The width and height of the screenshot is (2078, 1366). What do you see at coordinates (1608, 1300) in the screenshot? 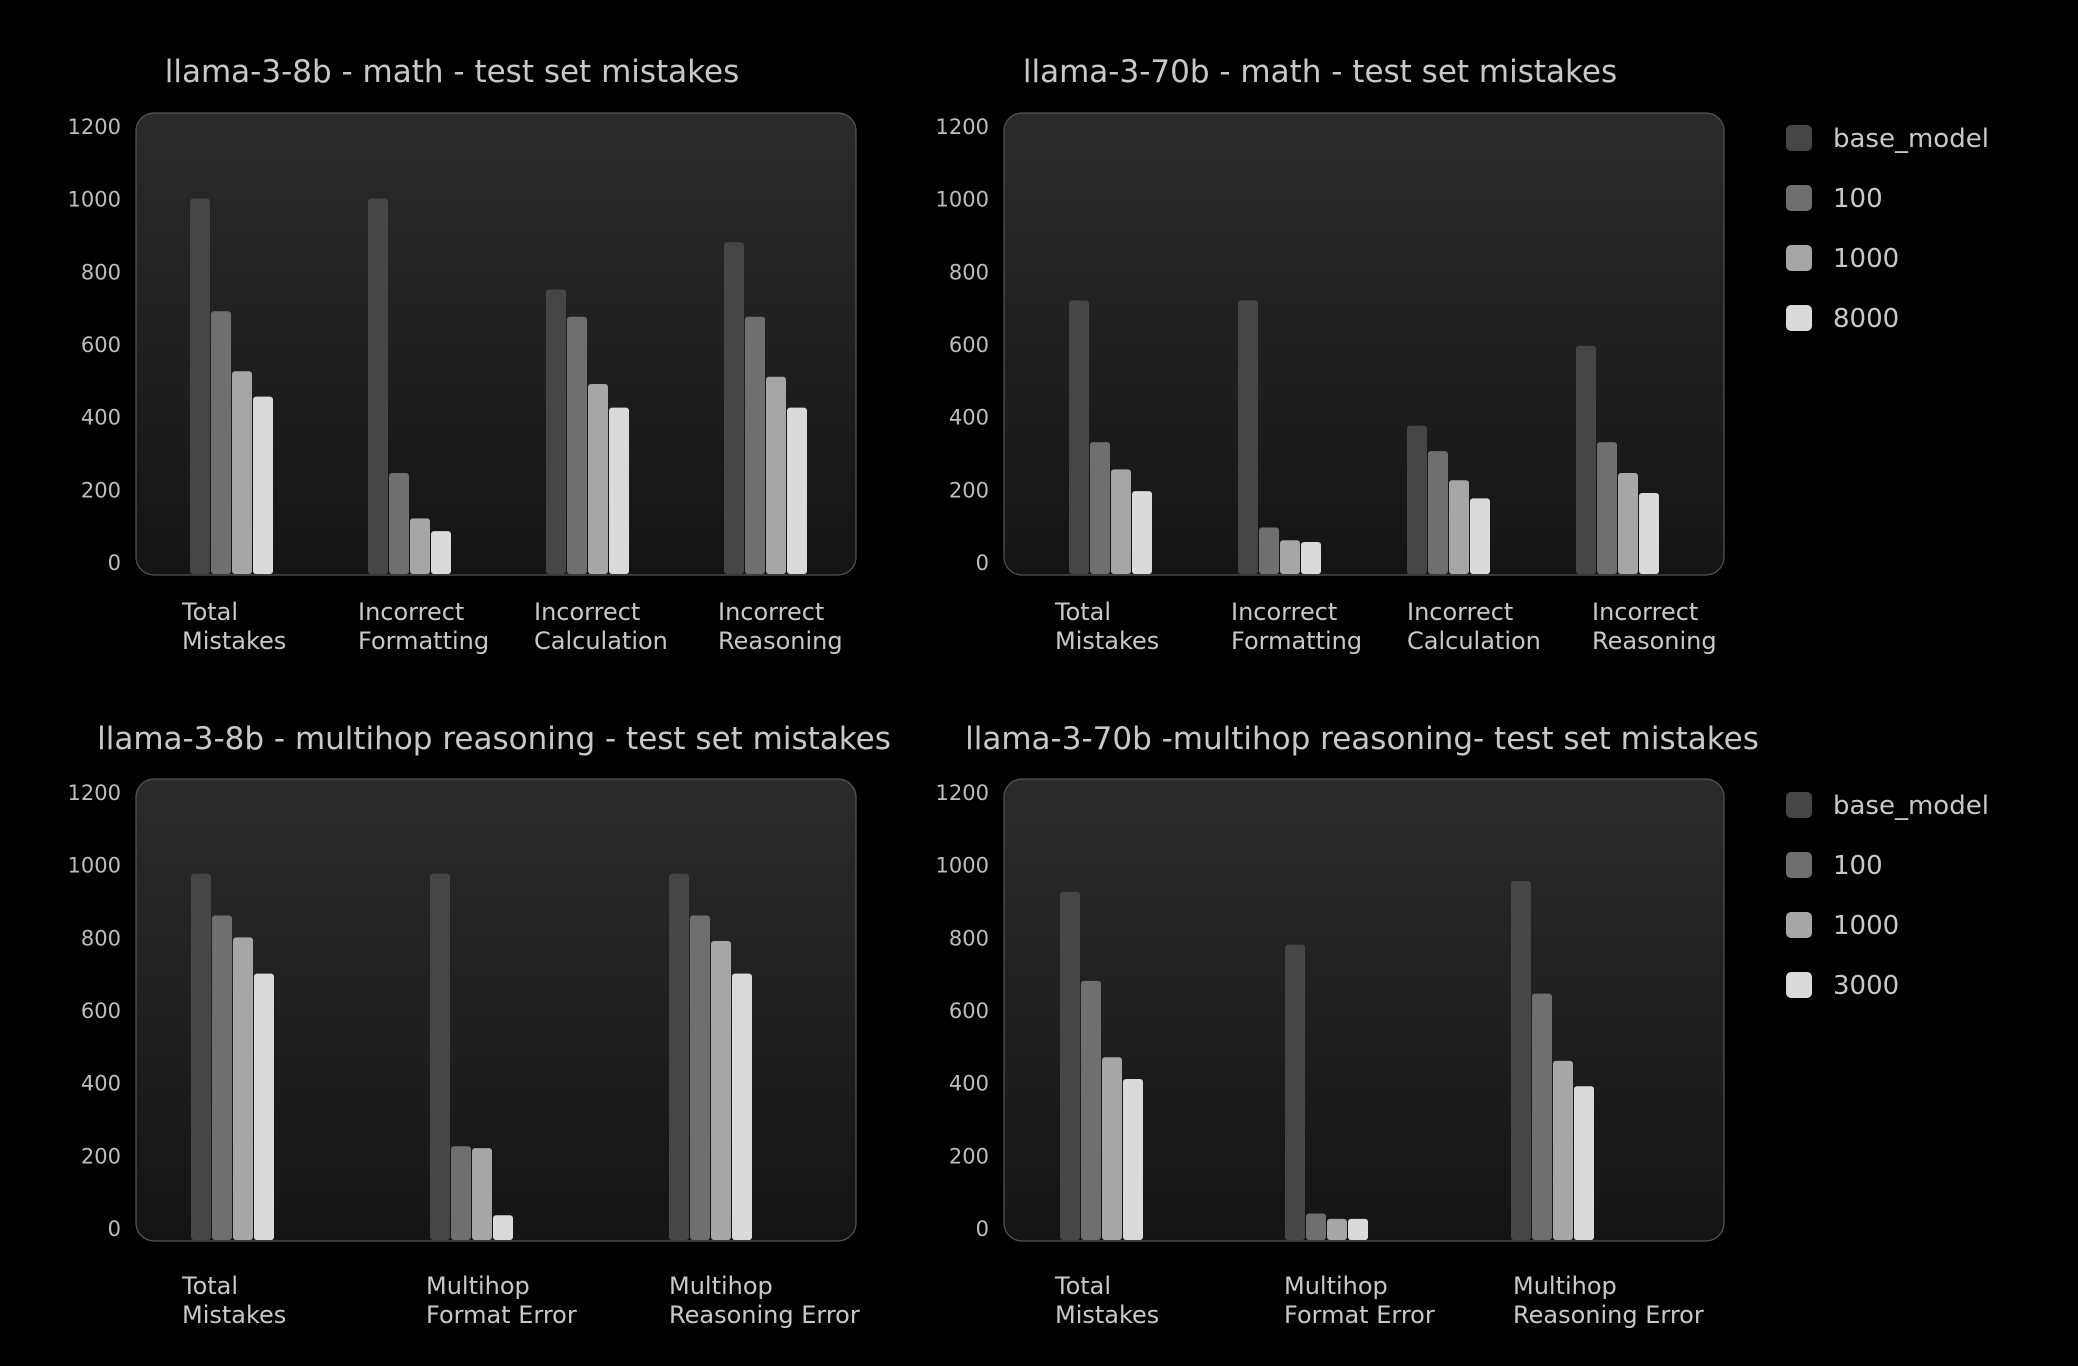
I see `x-category-label: Multihop Reasoning Error` at bounding box center [1608, 1300].